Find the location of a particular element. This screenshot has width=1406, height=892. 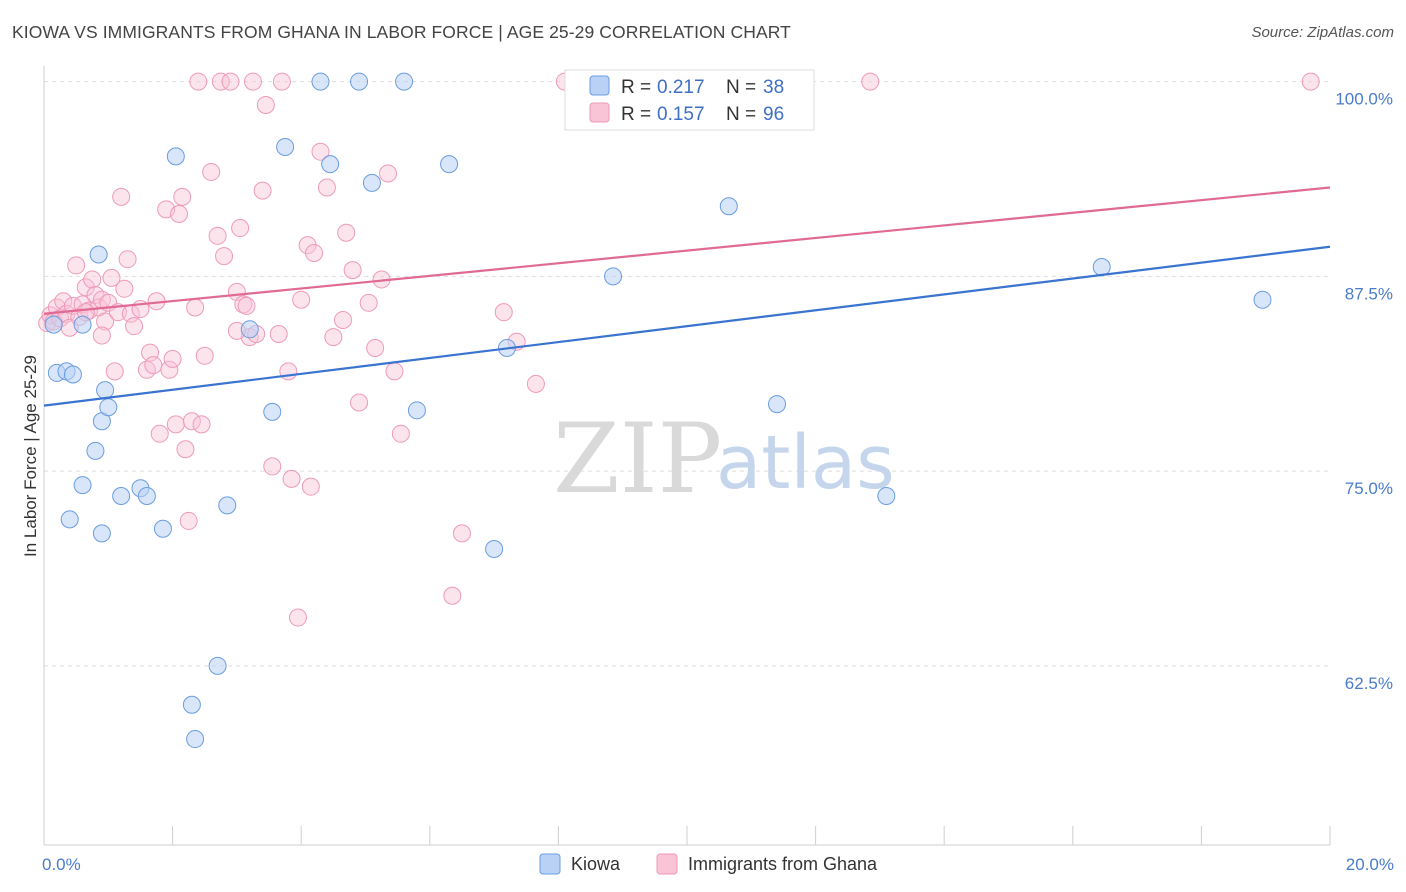

x-tick-marks is located at coordinates (687, 835).